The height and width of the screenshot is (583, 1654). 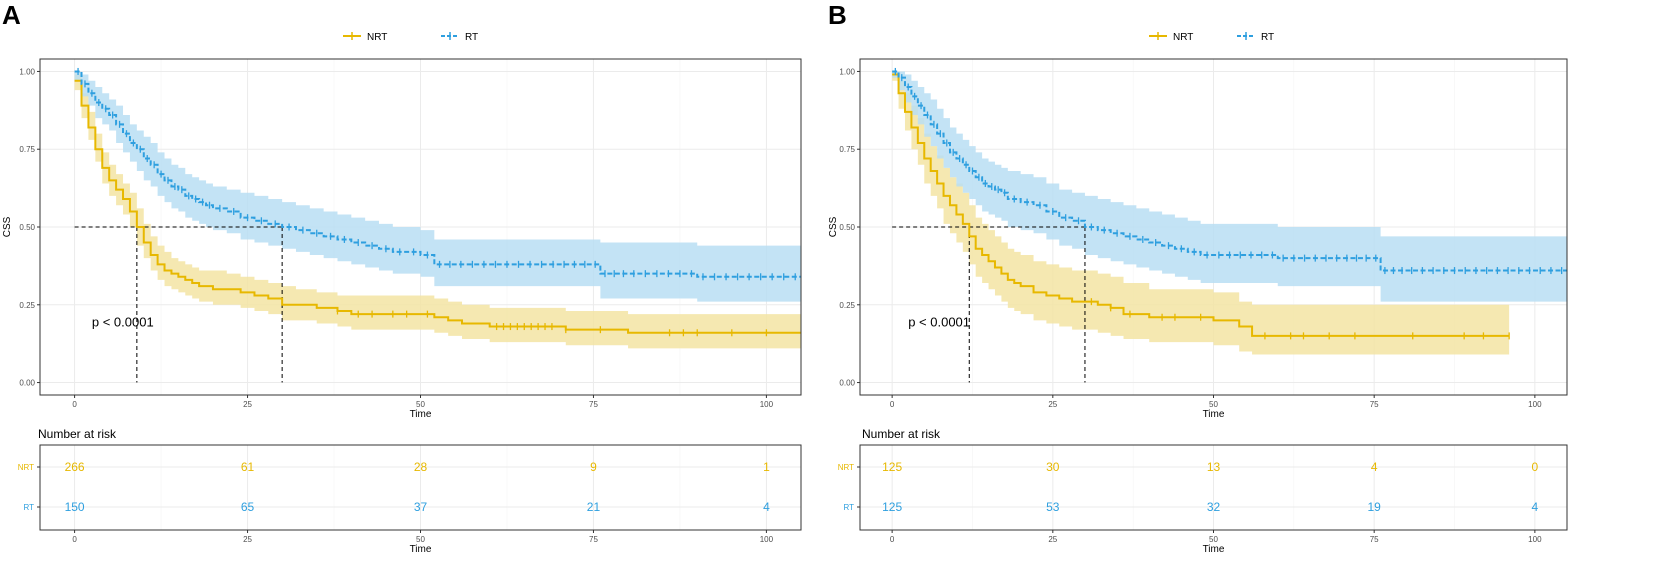 What do you see at coordinates (593, 467) in the screenshot?
I see `risk-count: 9` at bounding box center [593, 467].